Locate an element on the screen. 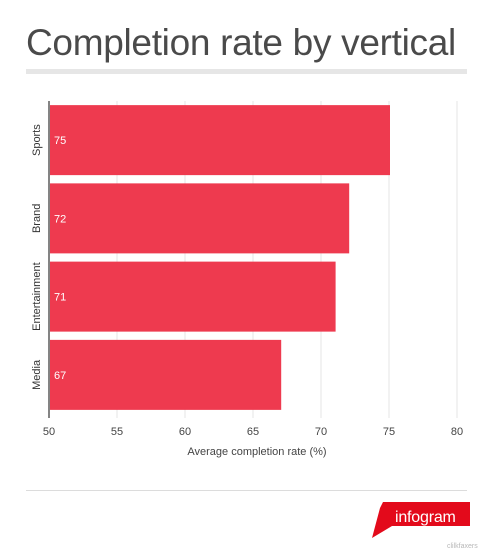 This screenshot has width=492, height=553. x-tick-label: 60 is located at coordinates (185, 432).